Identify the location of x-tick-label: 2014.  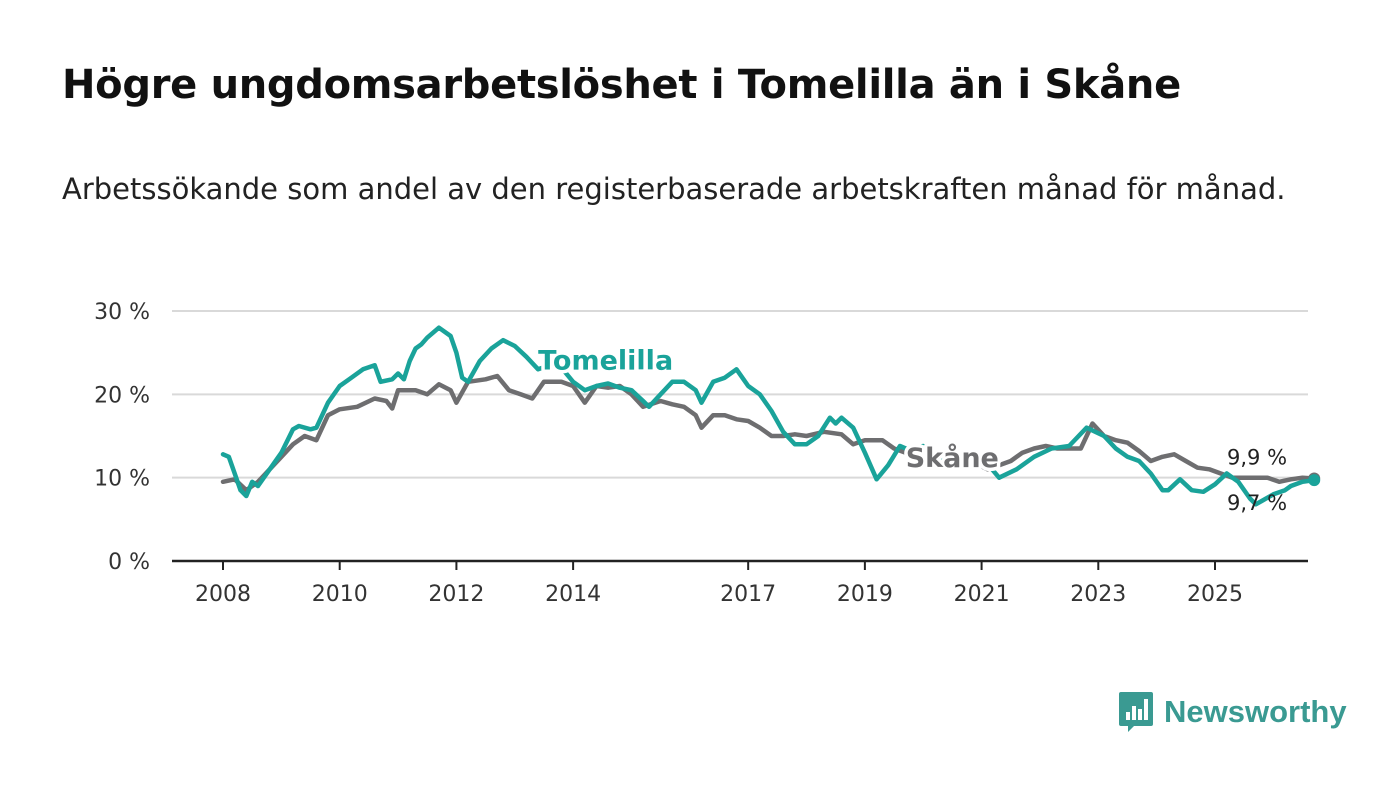
(573, 594).